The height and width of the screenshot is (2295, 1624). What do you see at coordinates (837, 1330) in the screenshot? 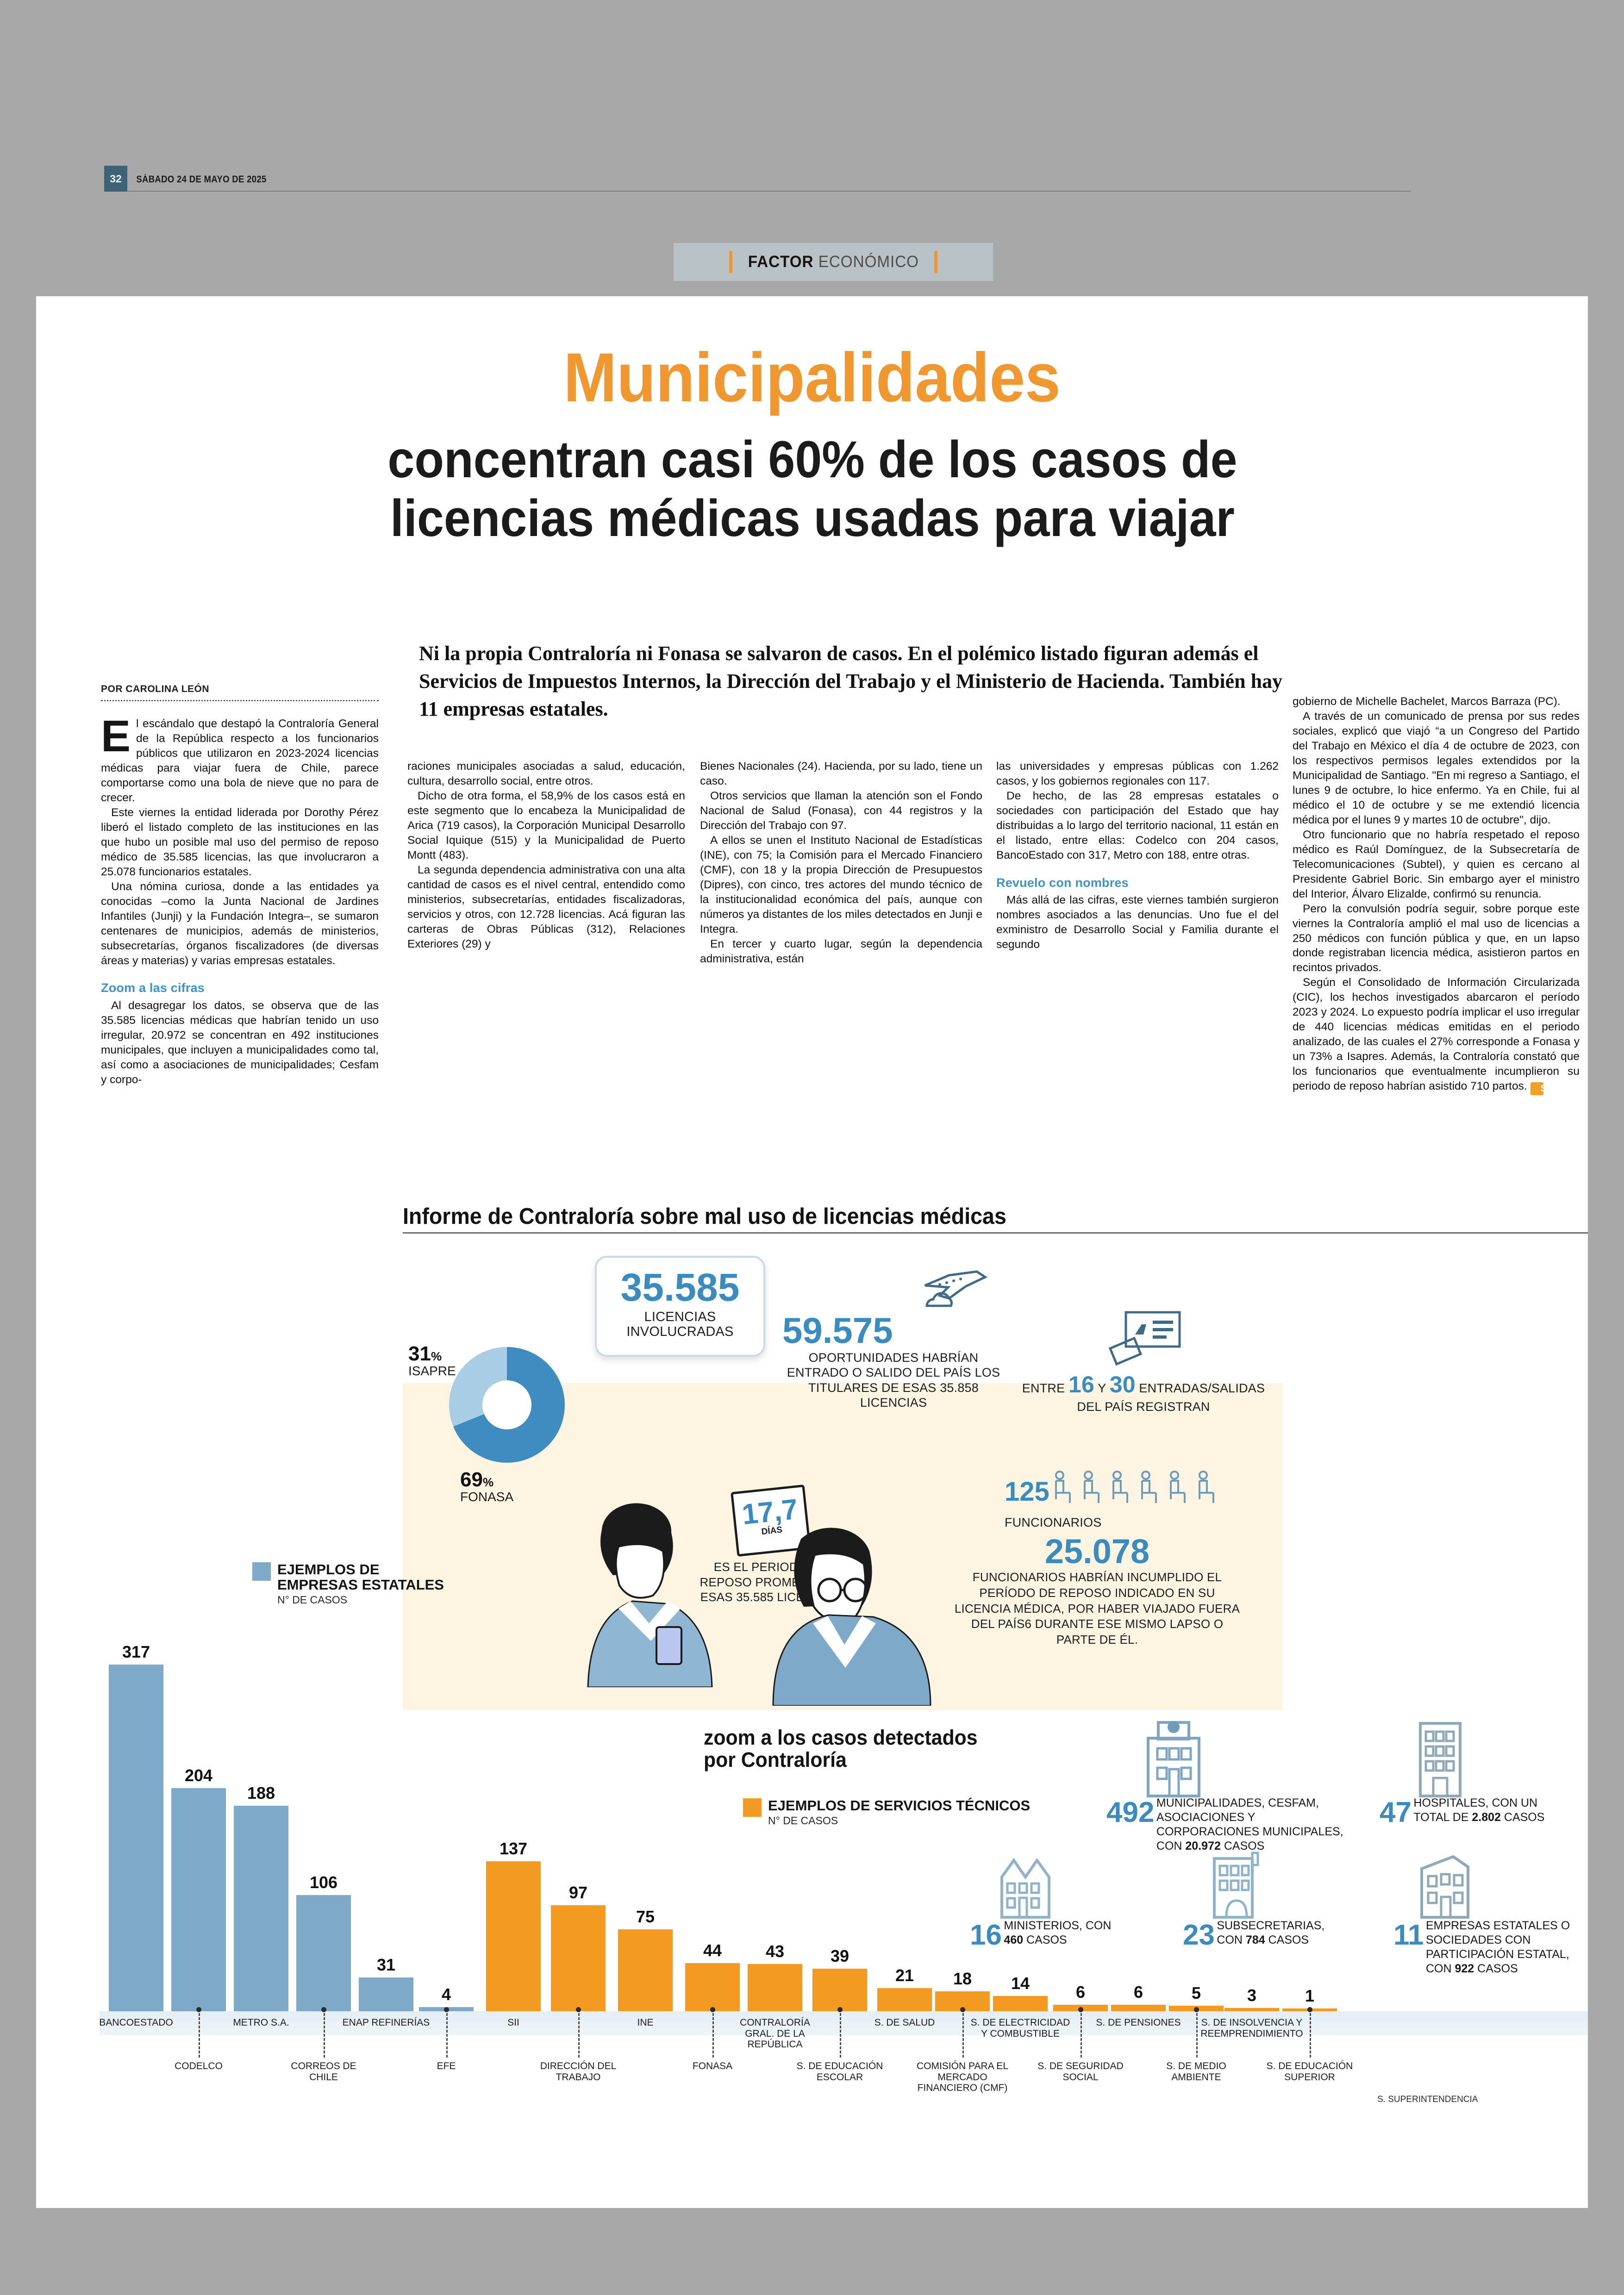
I see `stat-trips-number: 59.575` at bounding box center [837, 1330].